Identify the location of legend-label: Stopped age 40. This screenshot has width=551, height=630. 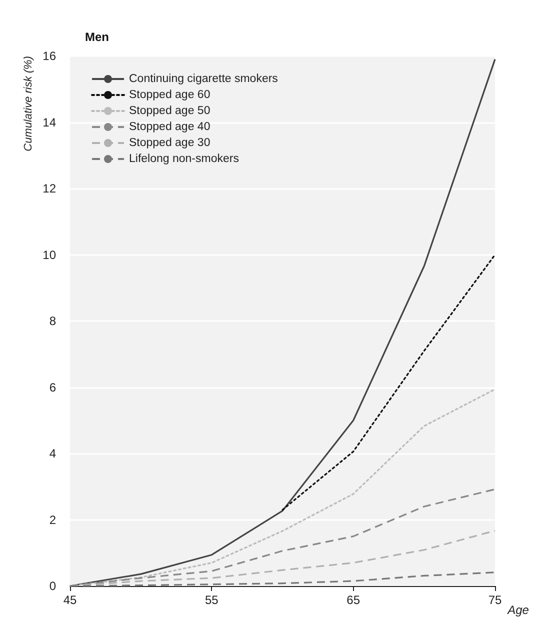
(169, 127).